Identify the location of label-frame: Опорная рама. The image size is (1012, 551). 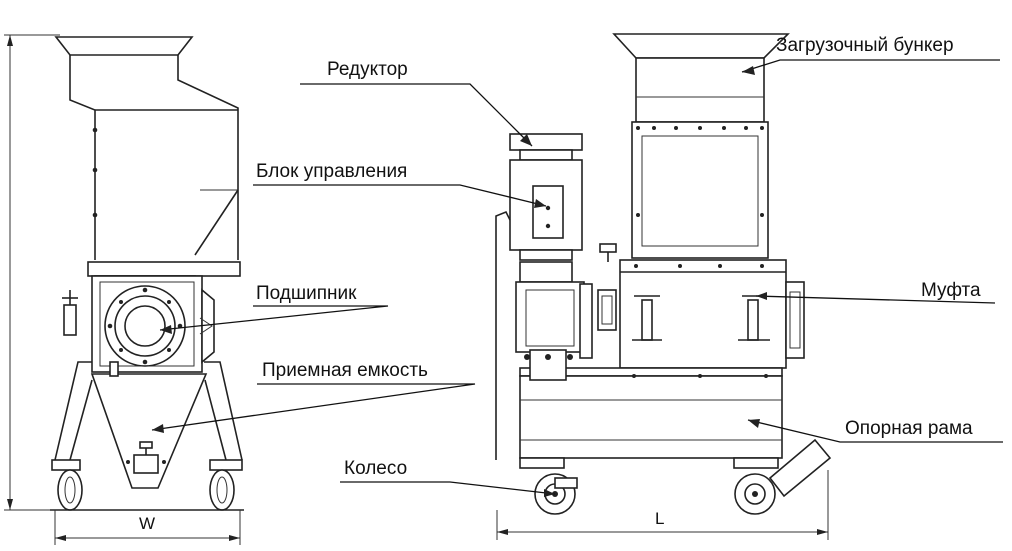
(909, 428).